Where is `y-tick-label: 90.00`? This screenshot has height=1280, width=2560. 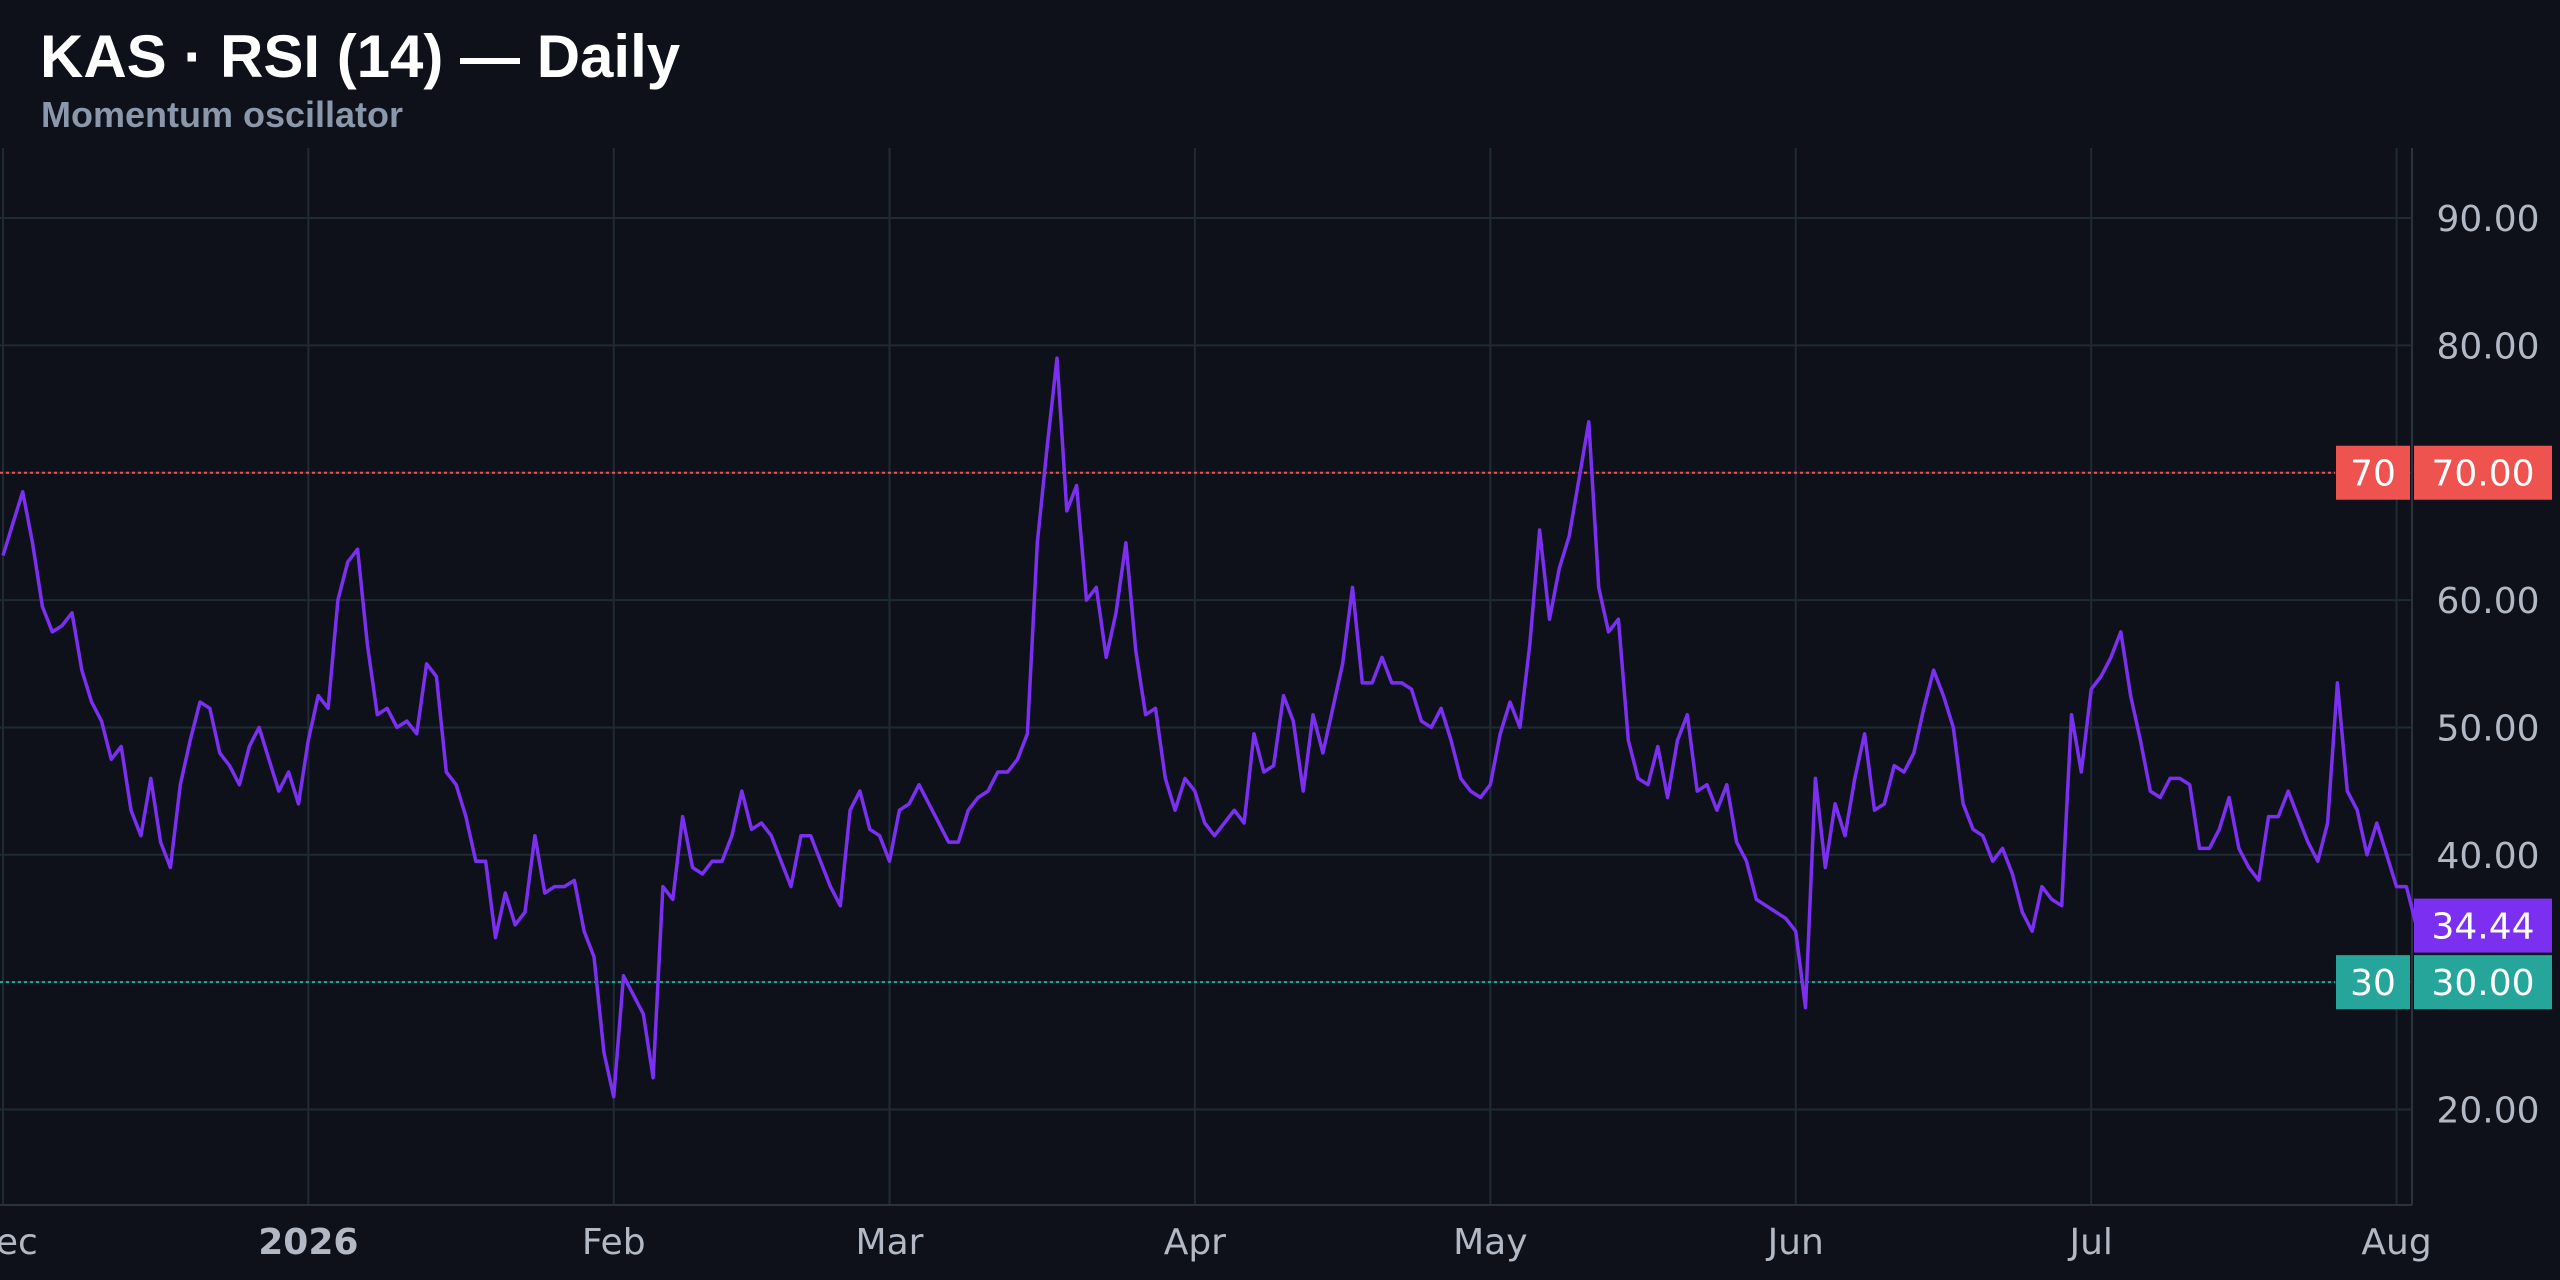
y-tick-label: 90.00 is located at coordinates (2487, 219).